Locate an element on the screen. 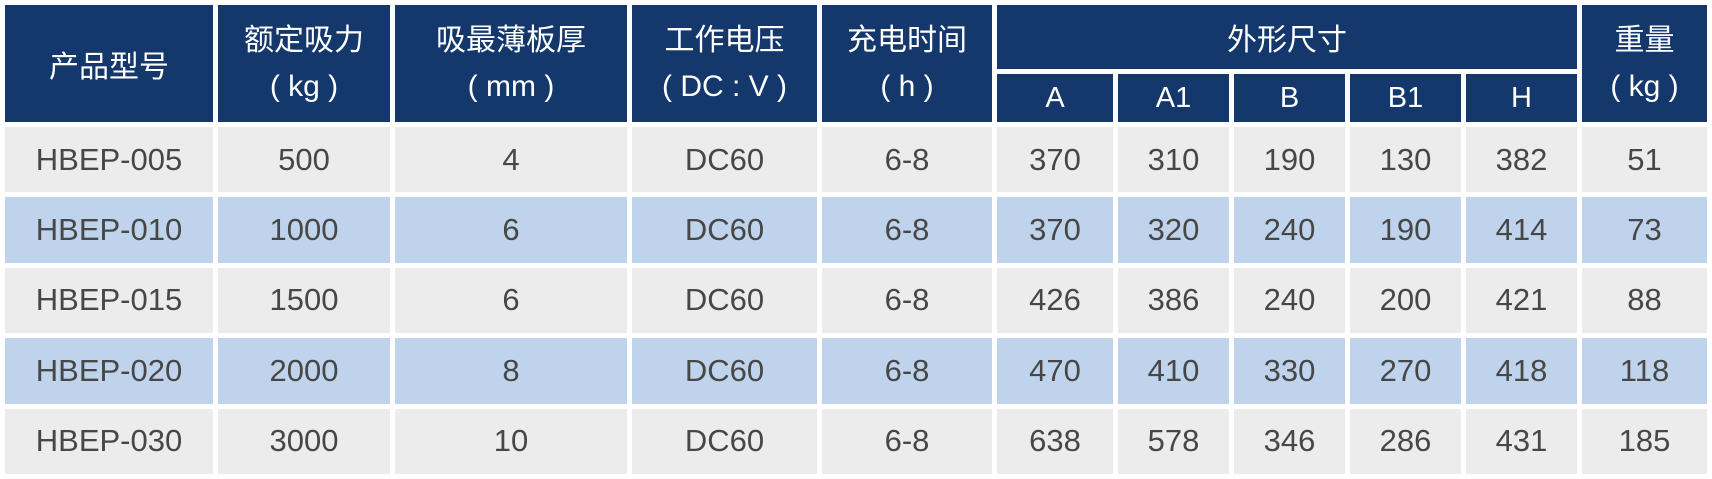 This screenshot has height=479, width=1712. header-min-plate-thickness: 吸最薄板厚 ( mm ) is located at coordinates (511, 63).